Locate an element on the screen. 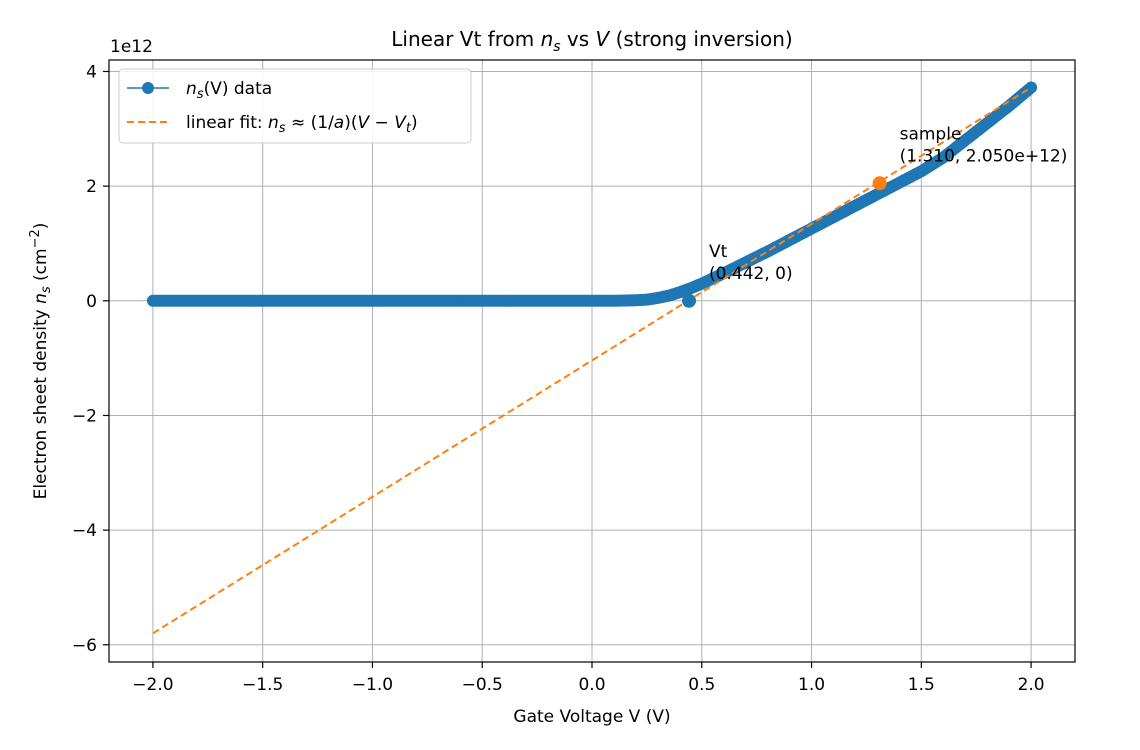 This screenshot has width=1140, height=750. x-tick-label: 0.5 is located at coordinates (701, 685).